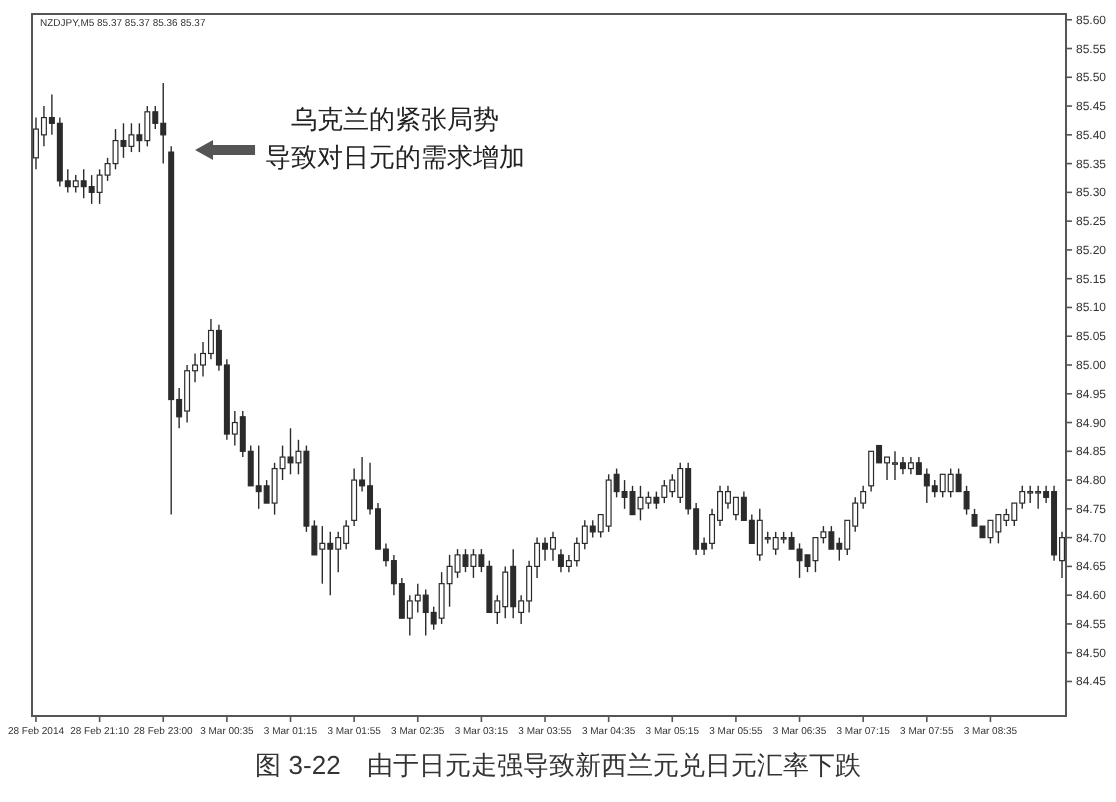  I want to click on annotation: 导致对日元的需求增加, so click(395, 157).